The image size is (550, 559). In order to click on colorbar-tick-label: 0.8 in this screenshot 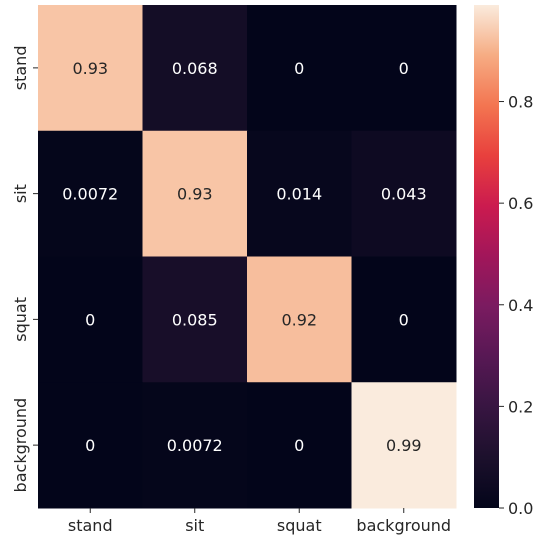, I will do `click(520, 102)`.